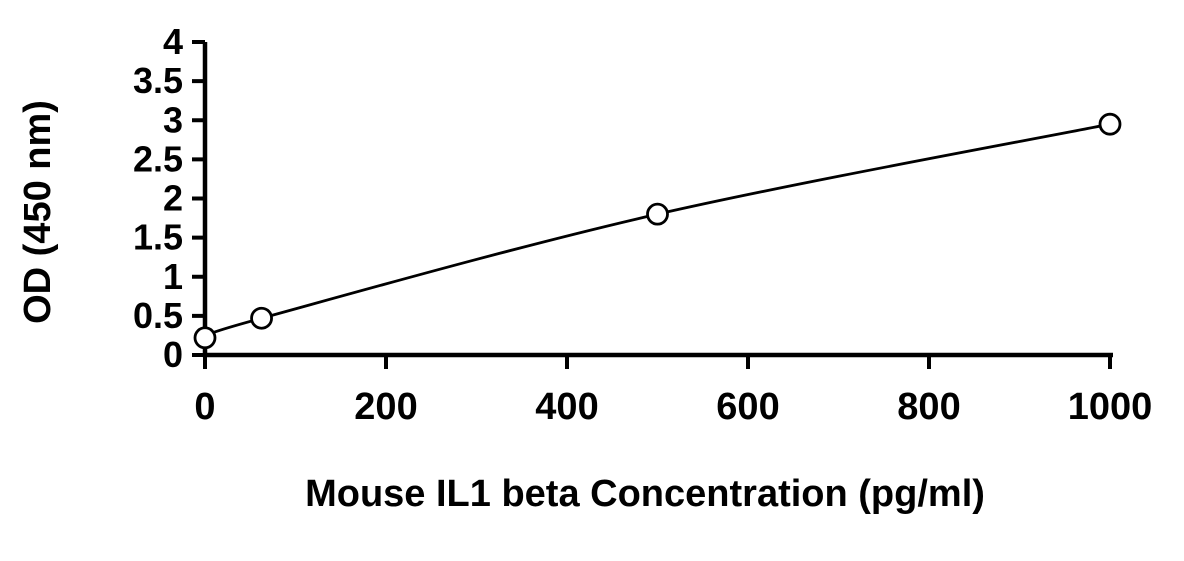  Describe the element at coordinates (158, 237) in the screenshot. I see `y-tick-label: 1.5` at that location.